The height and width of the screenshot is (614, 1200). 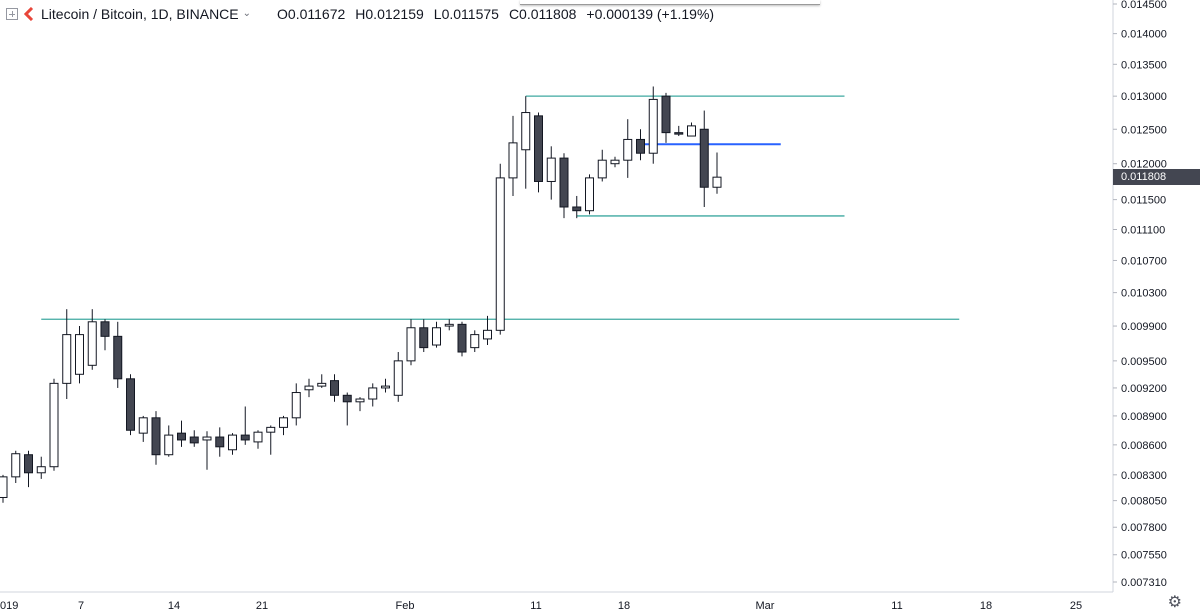 I want to click on y-tick-label: 0.014000, so click(x=1144, y=35).